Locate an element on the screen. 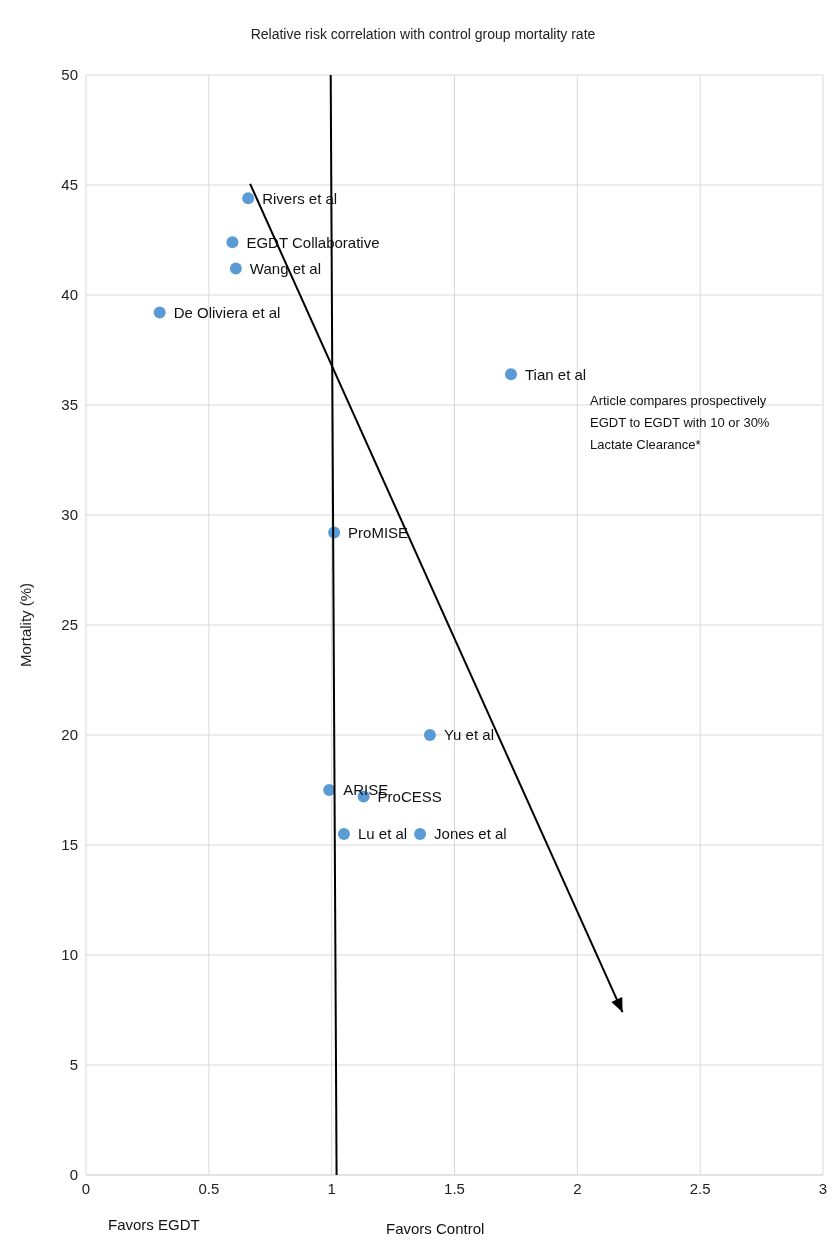 This screenshot has height=1256, width=837. annotation: Yu et al is located at coordinates (468, 735).